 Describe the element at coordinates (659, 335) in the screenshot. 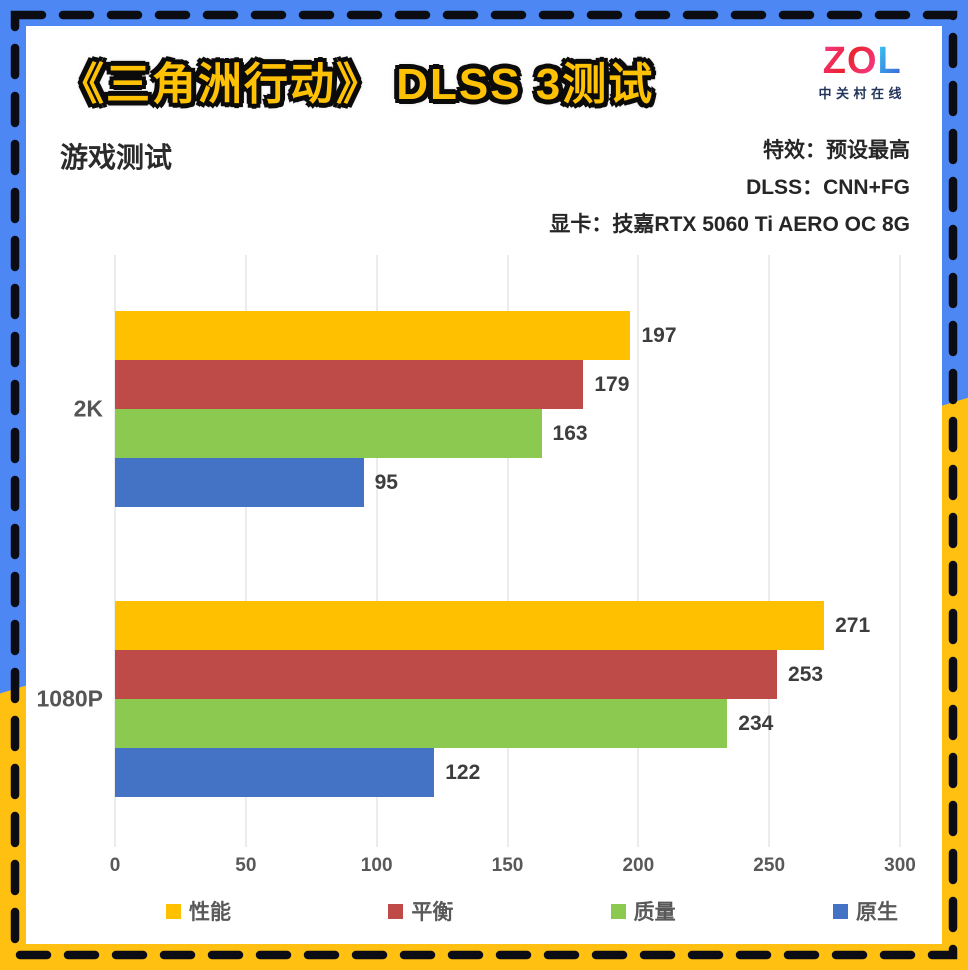

I see `value-label: 197` at that location.